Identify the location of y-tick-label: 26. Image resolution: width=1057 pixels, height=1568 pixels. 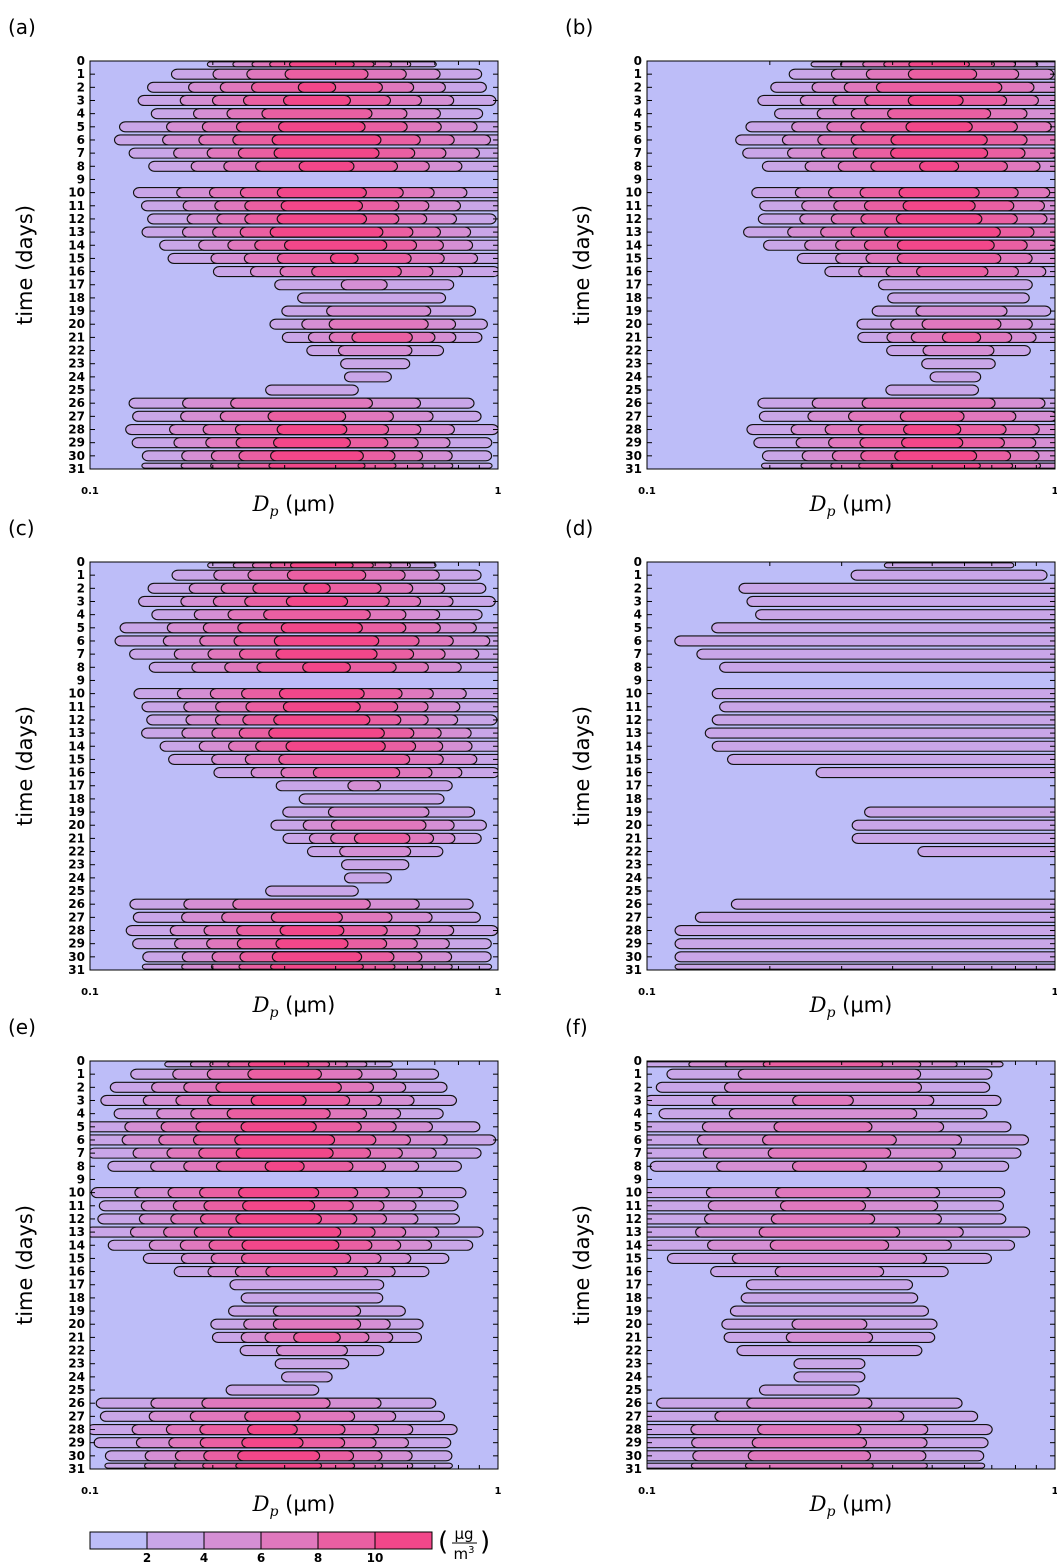
(633, 403).